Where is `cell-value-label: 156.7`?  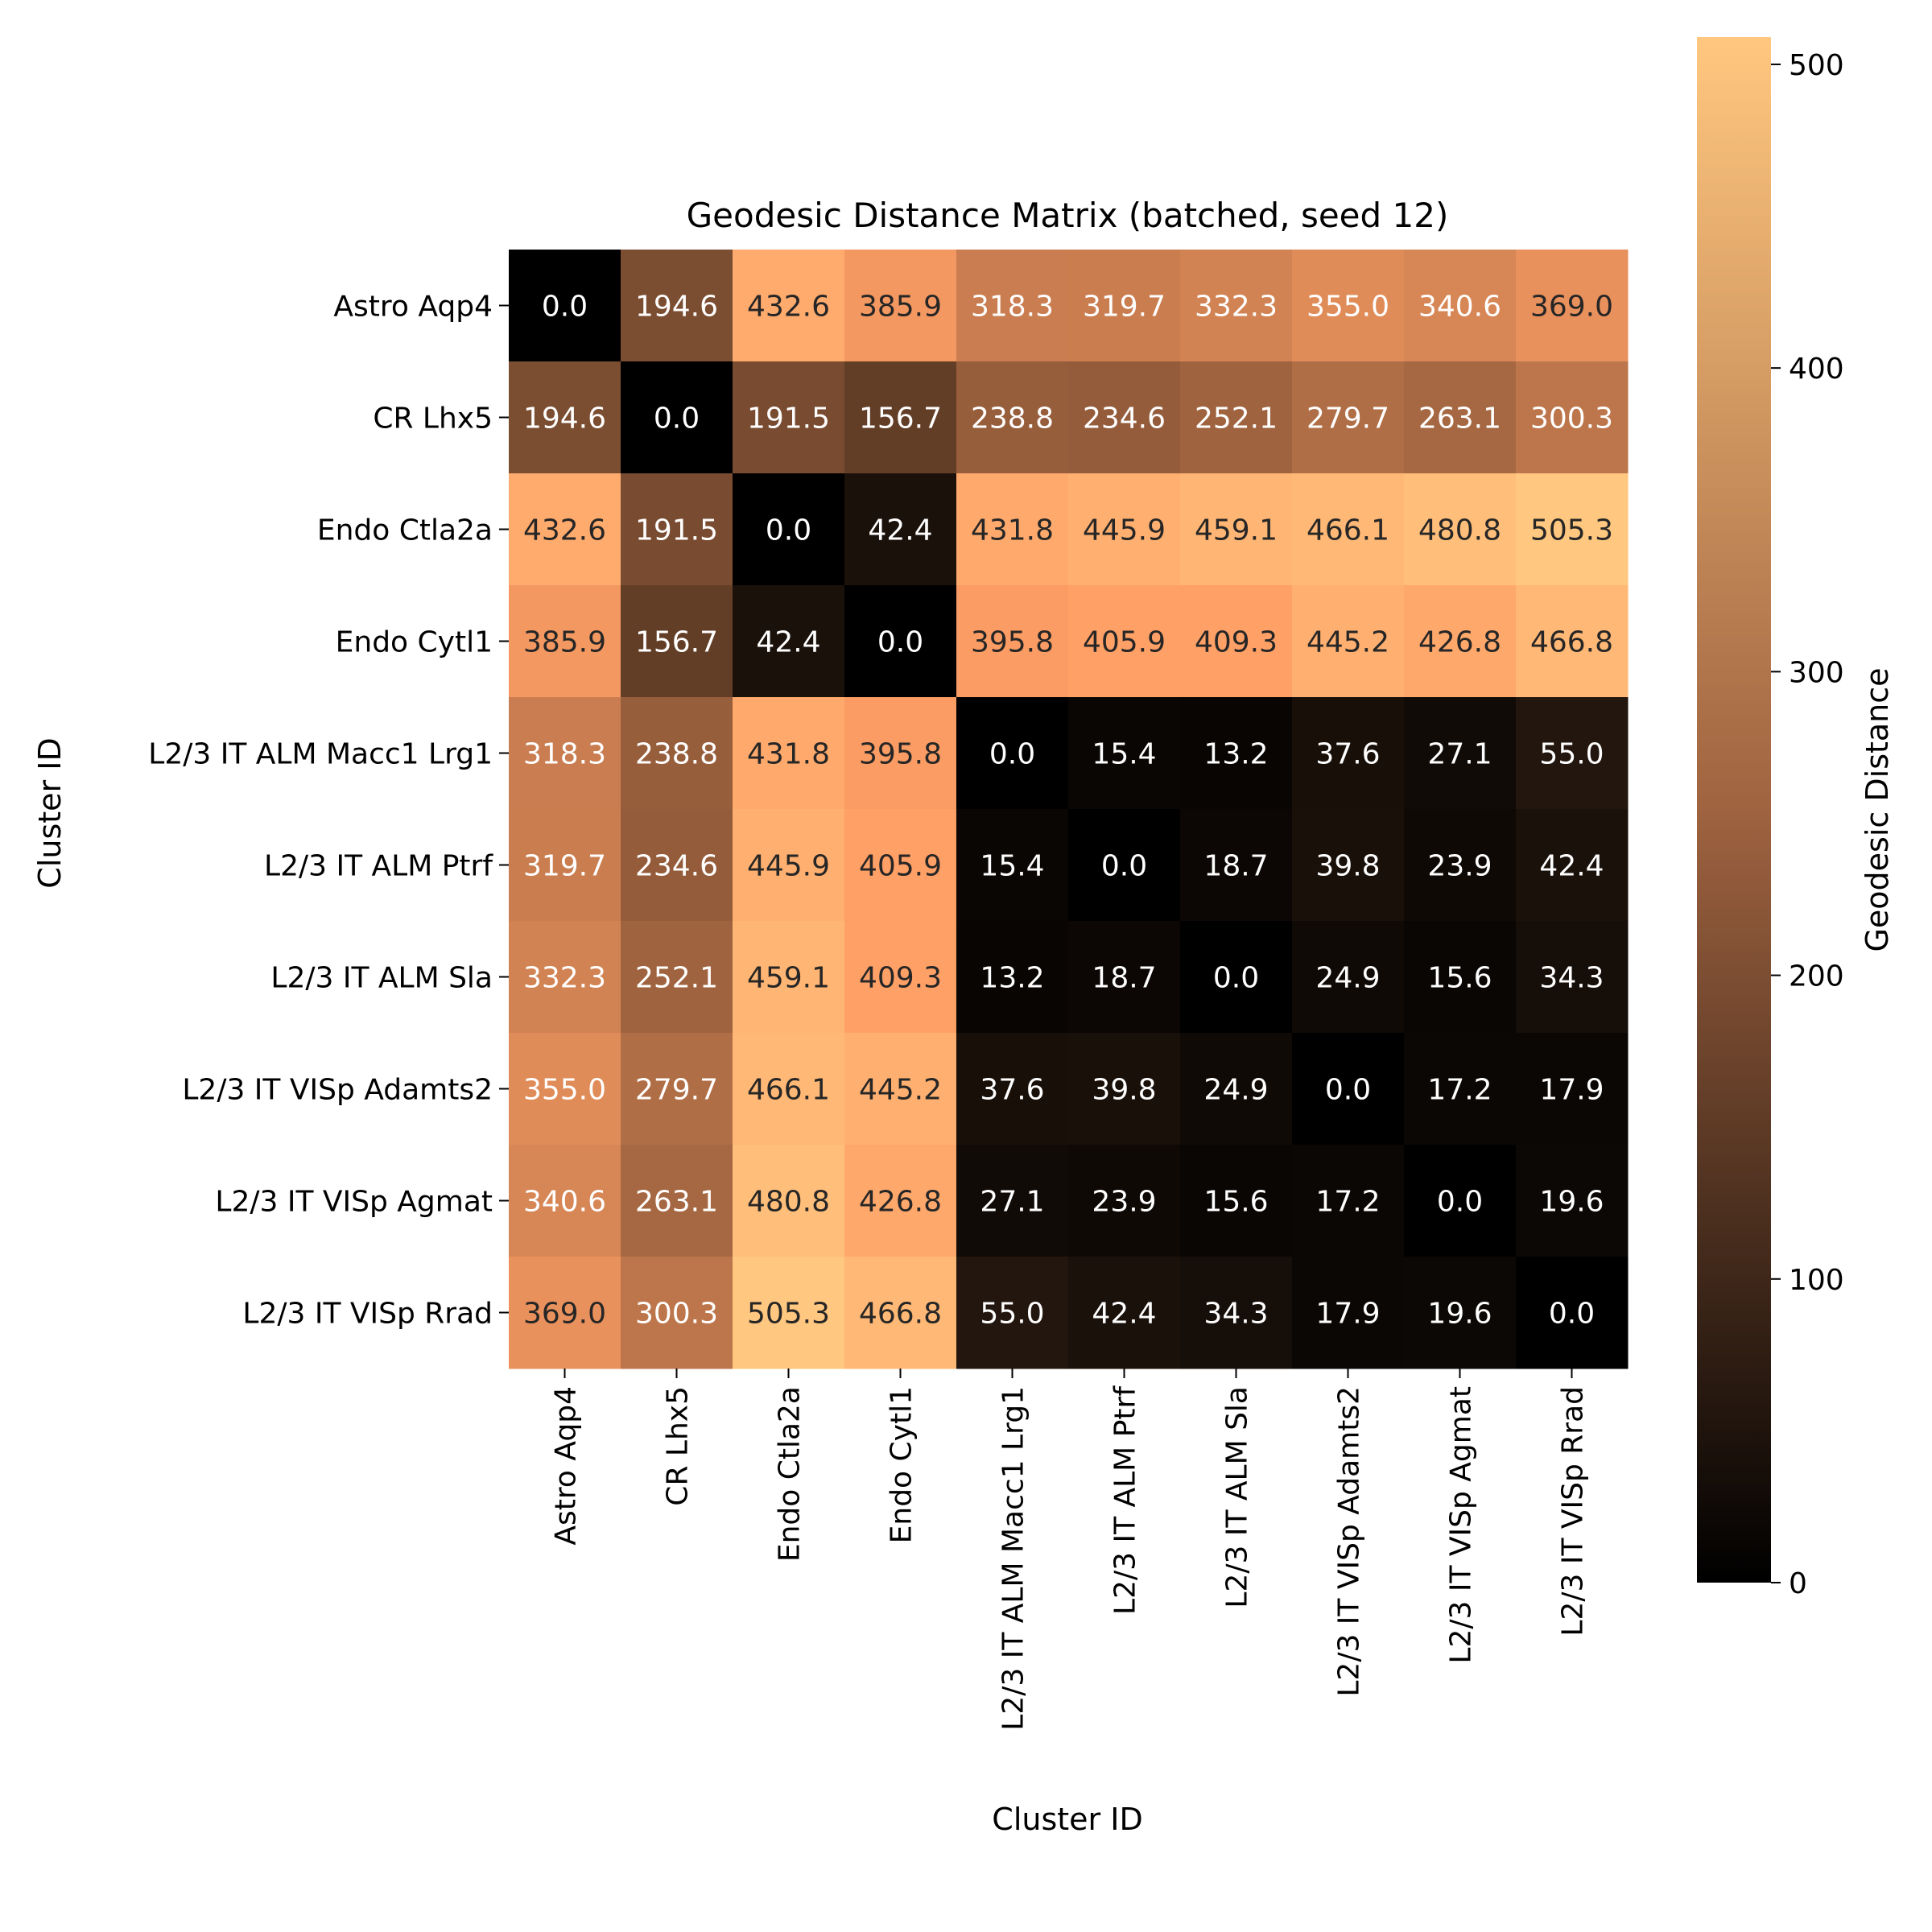
cell-value-label: 156.7 is located at coordinates (900, 419).